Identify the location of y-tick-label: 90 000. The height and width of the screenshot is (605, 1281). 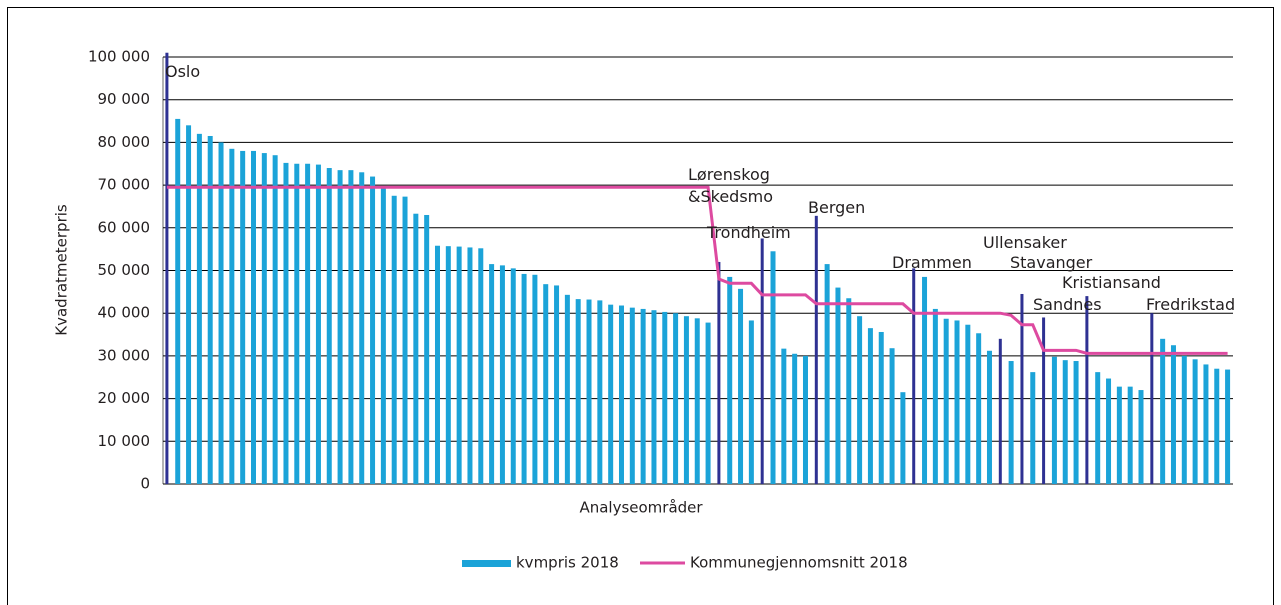
(124, 99).